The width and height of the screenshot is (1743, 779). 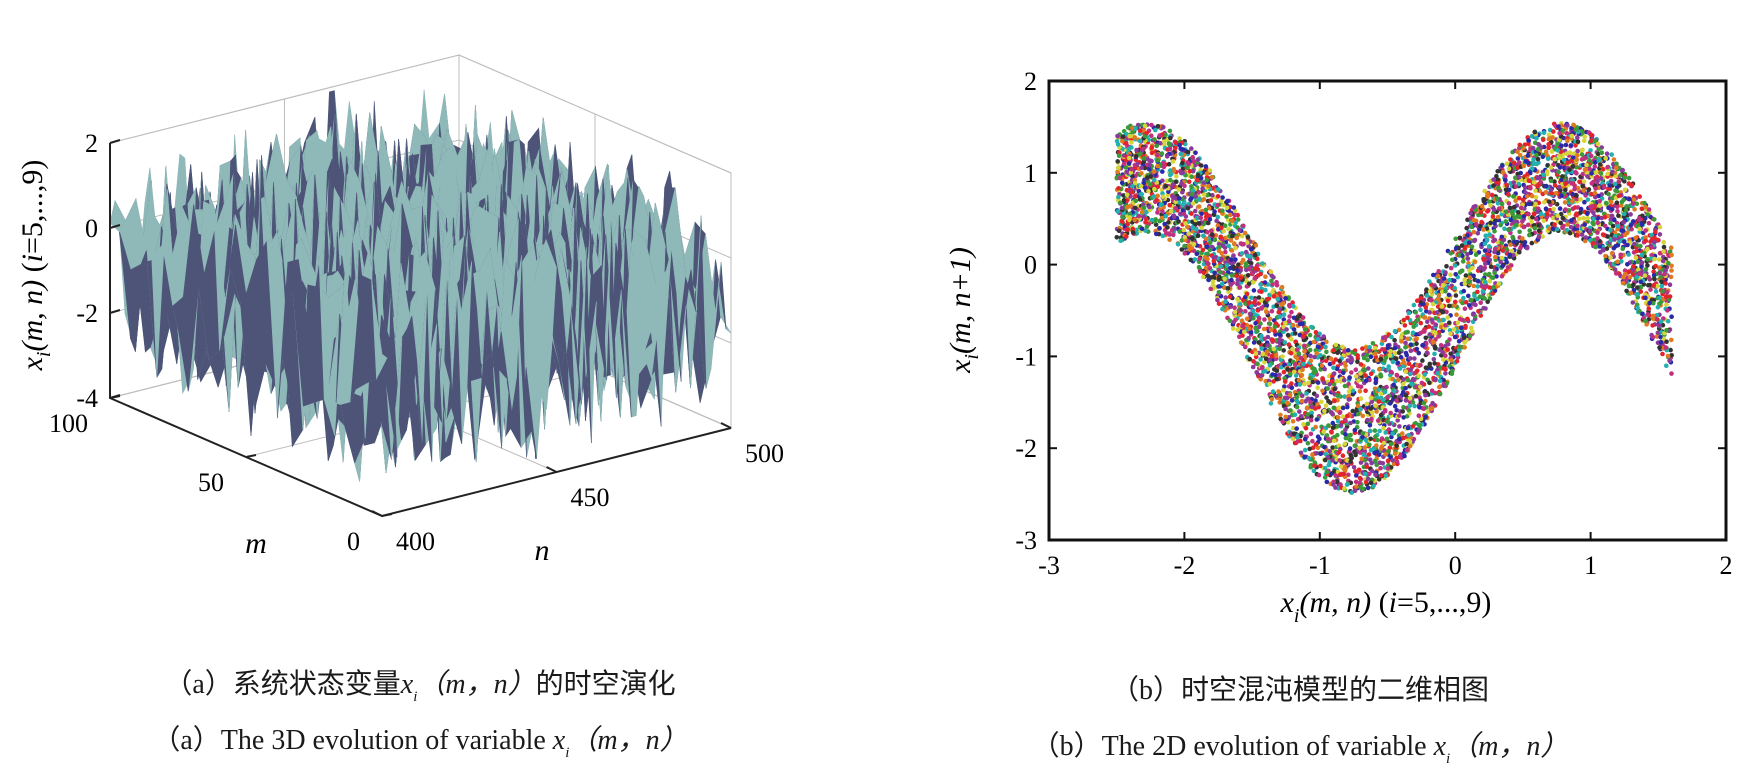 I want to click on panel-a-z-axis-label: xi(m, n) (i=5,...,9), so click(x=35, y=266).